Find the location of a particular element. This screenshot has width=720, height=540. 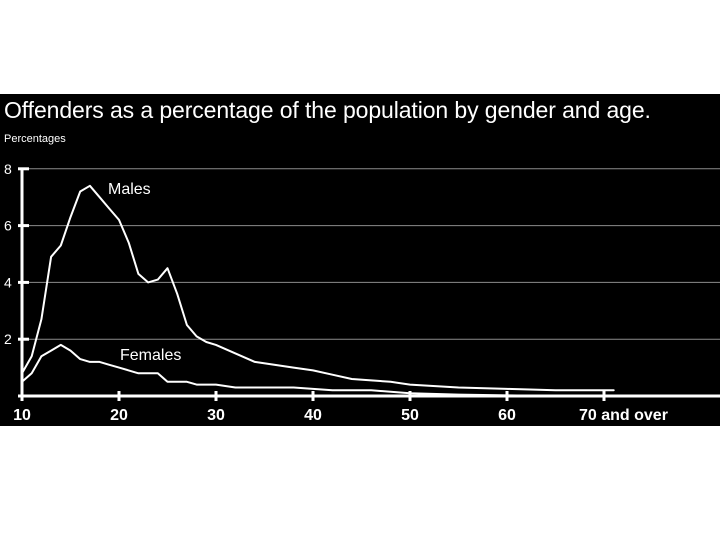

series-label-males: Males is located at coordinates (129, 189).